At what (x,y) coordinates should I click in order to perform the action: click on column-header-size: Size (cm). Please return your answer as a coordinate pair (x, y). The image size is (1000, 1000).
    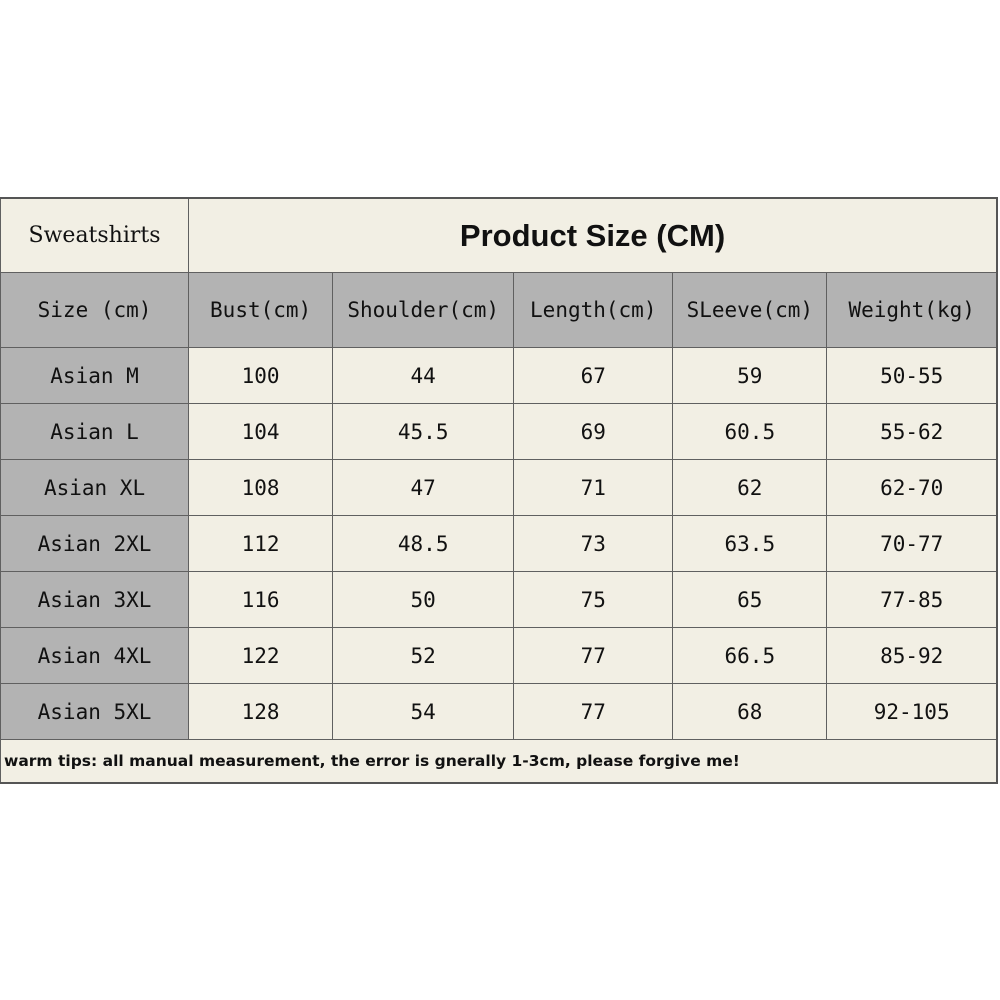
    Looking at the image, I should click on (95, 310).